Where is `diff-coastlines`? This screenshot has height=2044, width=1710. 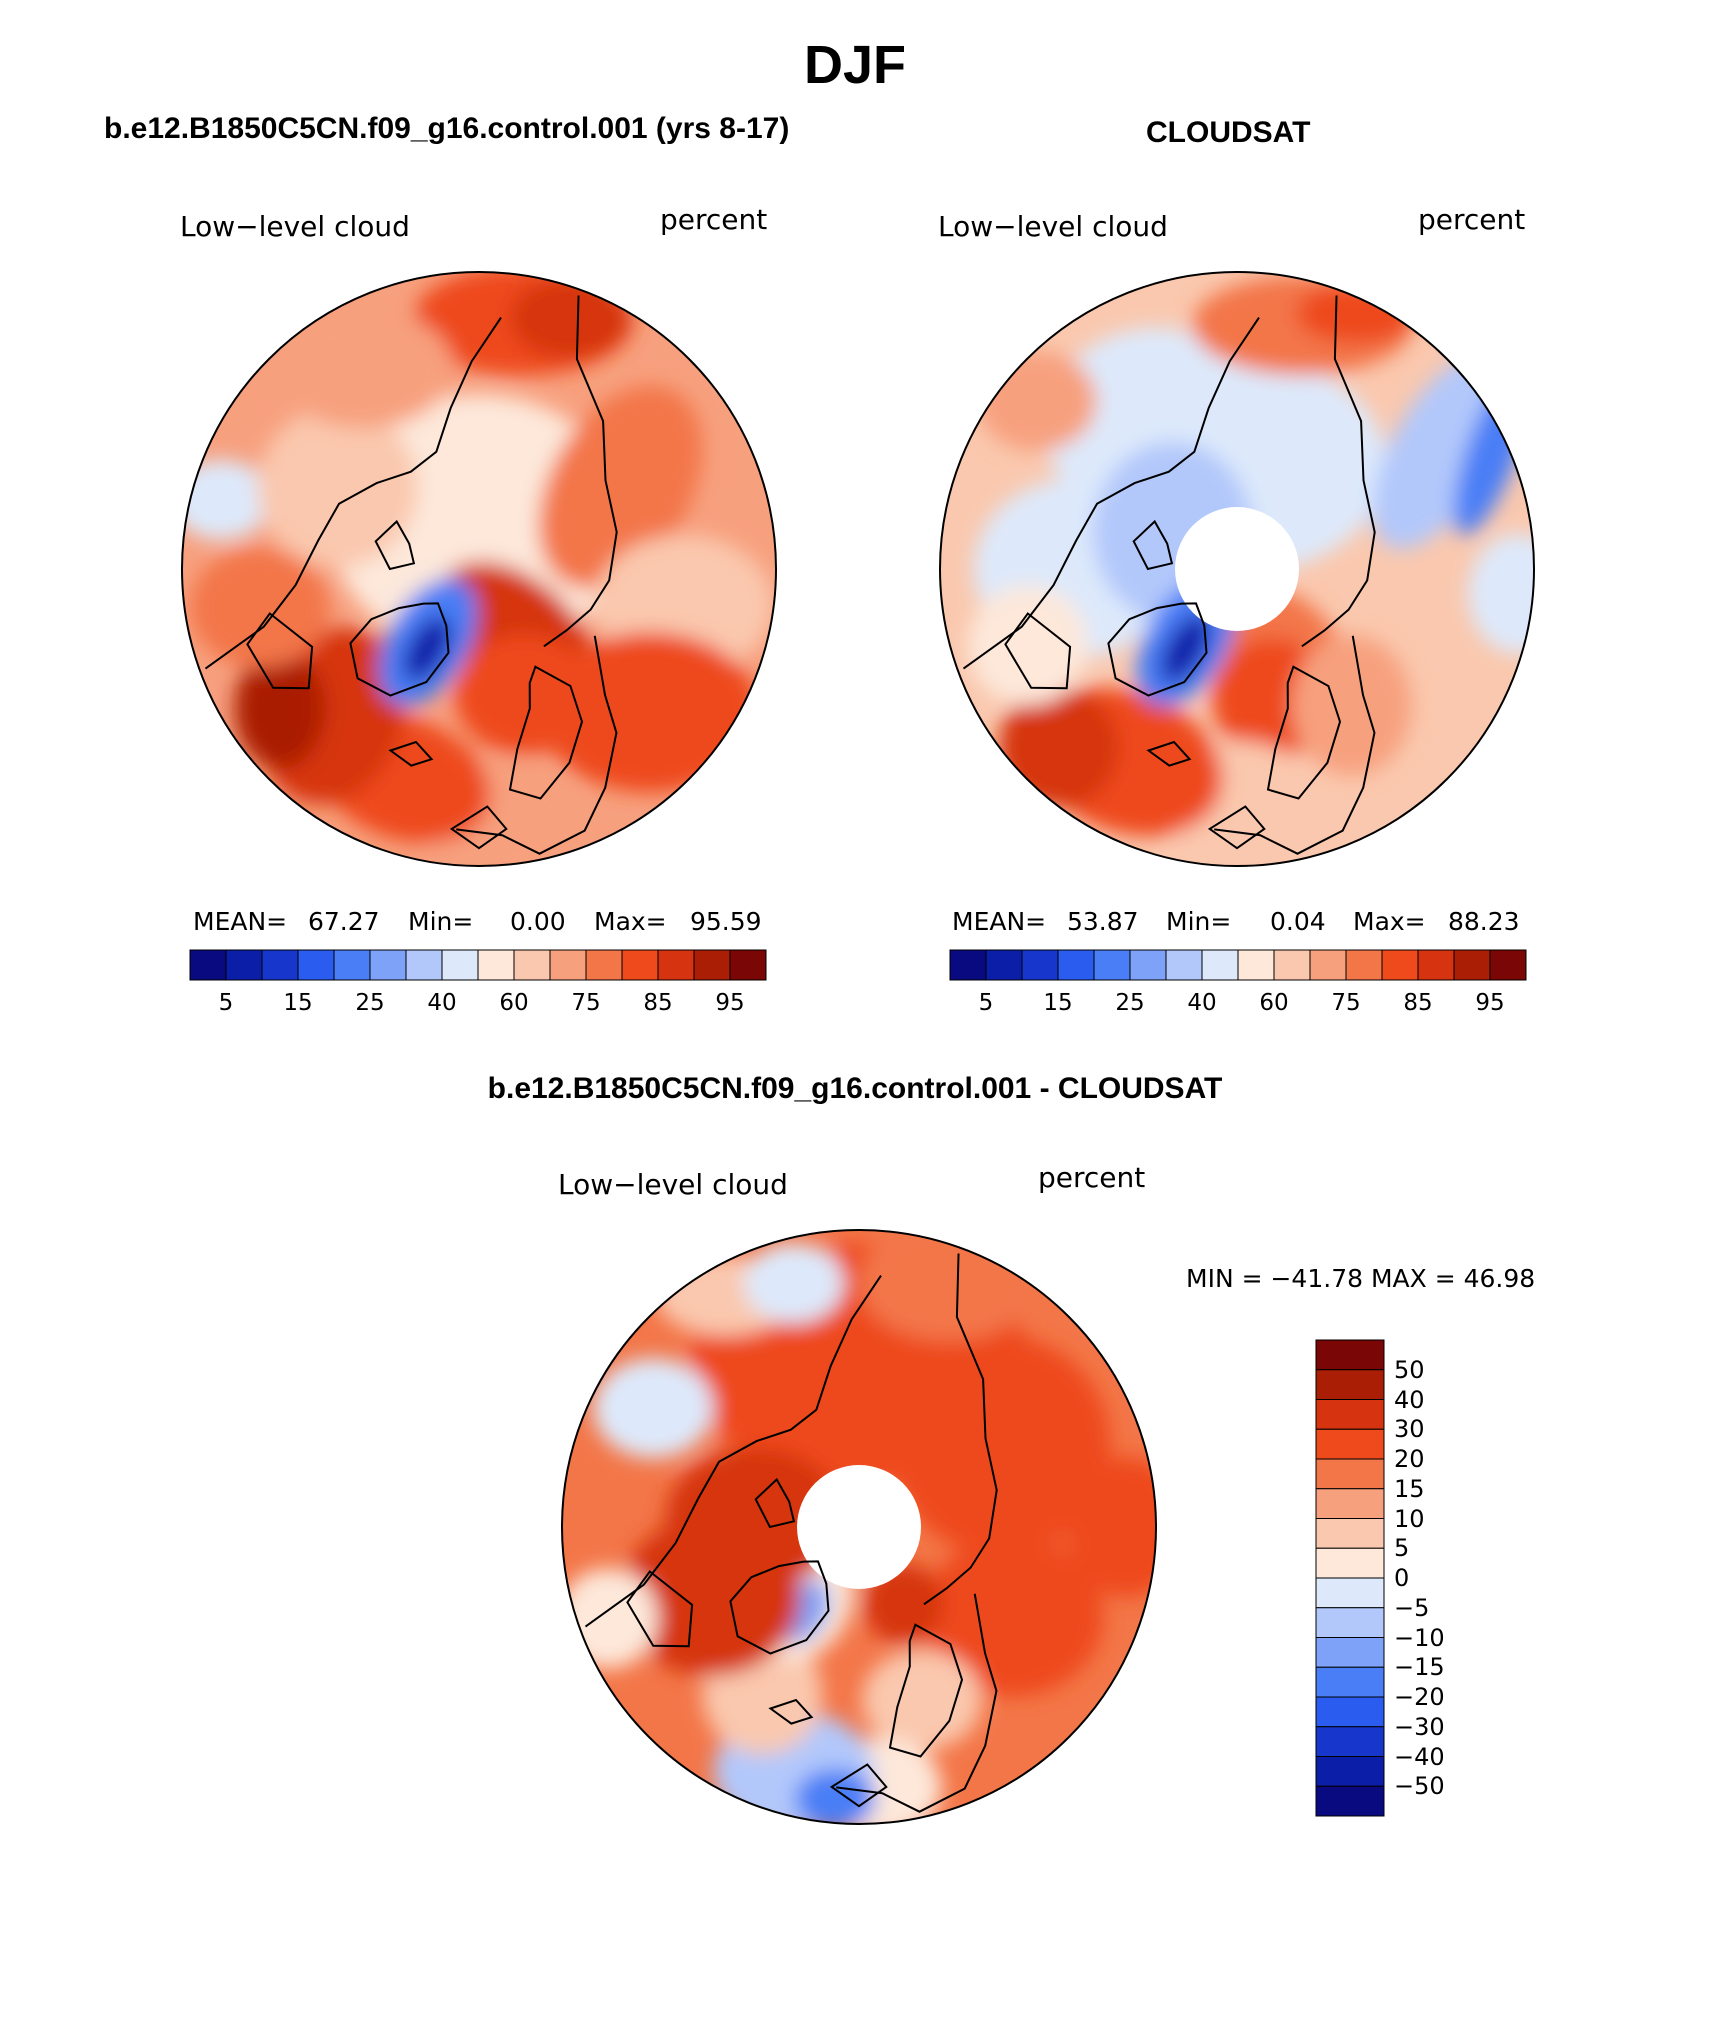 diff-coastlines is located at coordinates (791, 1533).